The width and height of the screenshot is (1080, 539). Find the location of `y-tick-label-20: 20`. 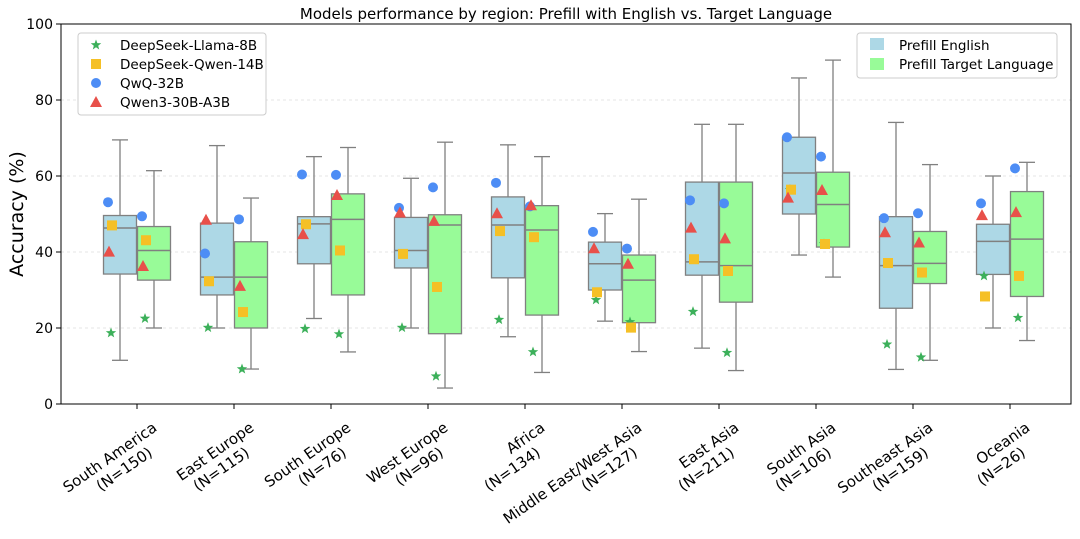

y-tick-label-20: 20 is located at coordinates (44, 329).